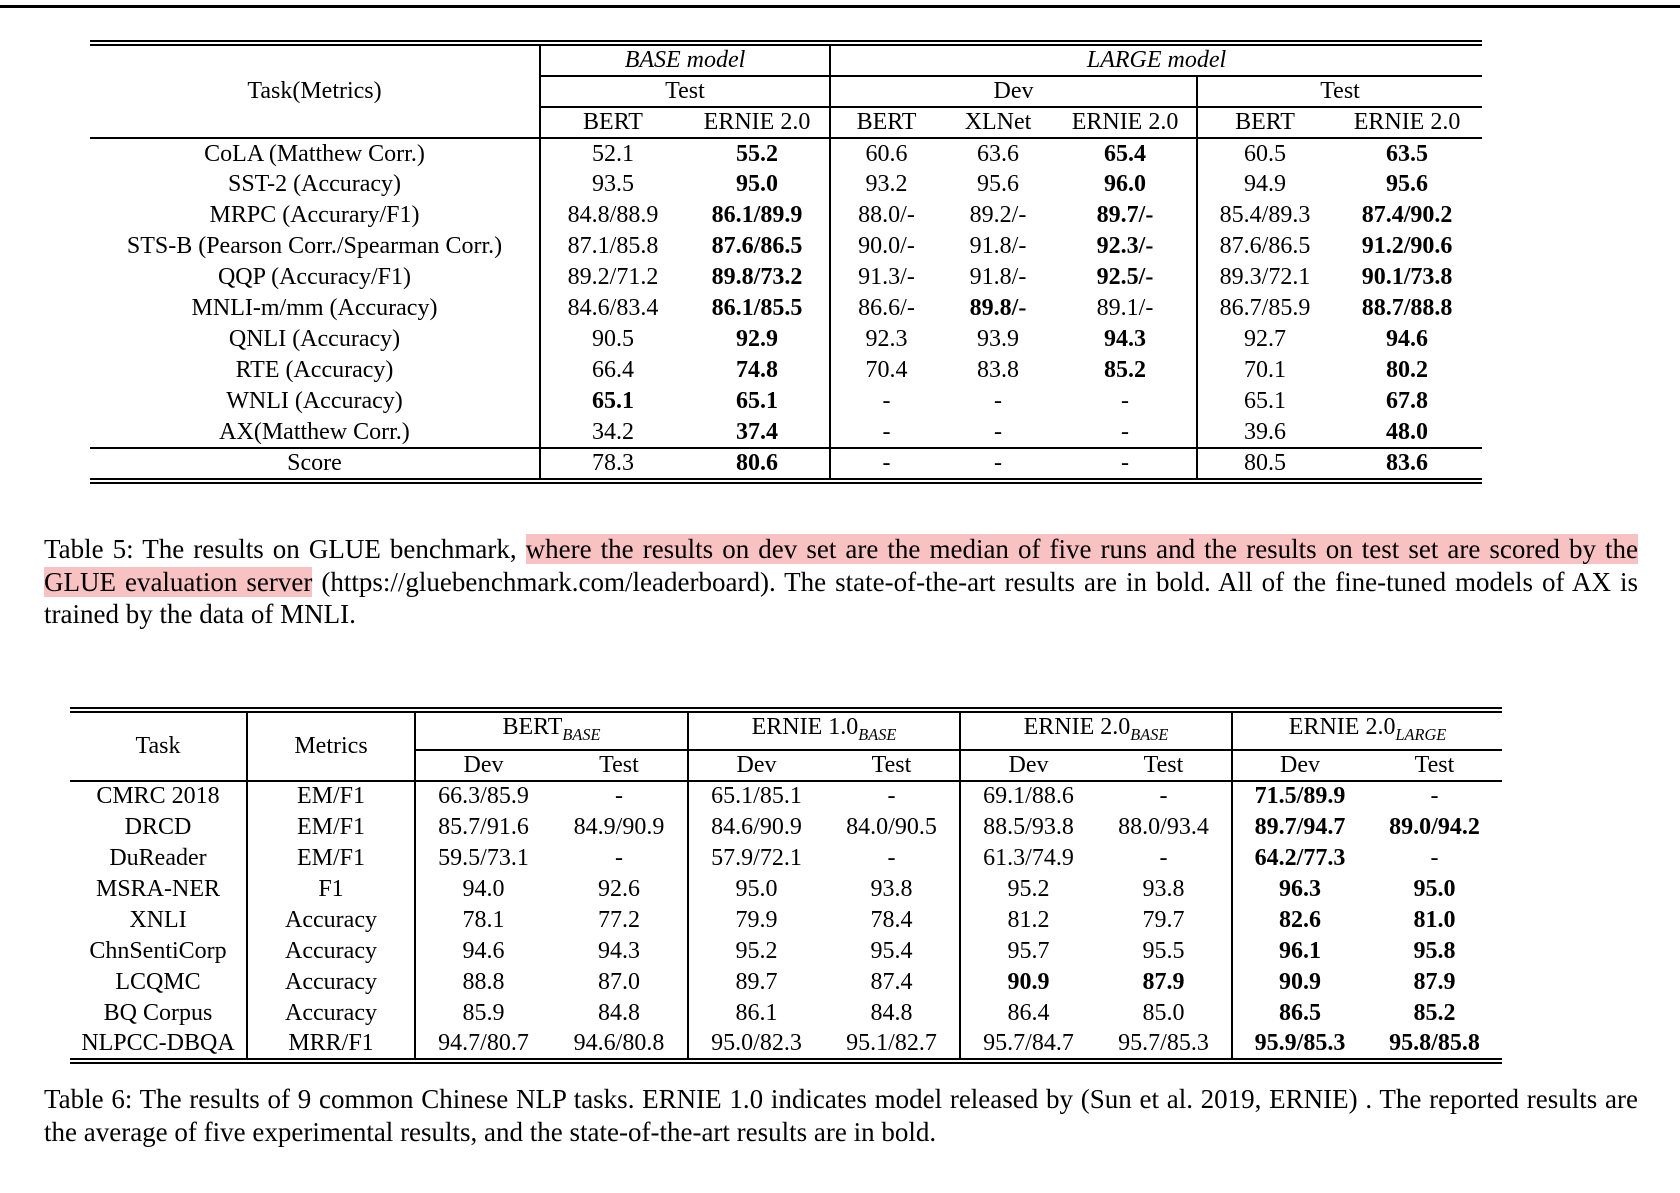 This screenshot has height=1193, width=1680. What do you see at coordinates (998, 277) in the screenshot?
I see `table-cell: 91.8/-` at bounding box center [998, 277].